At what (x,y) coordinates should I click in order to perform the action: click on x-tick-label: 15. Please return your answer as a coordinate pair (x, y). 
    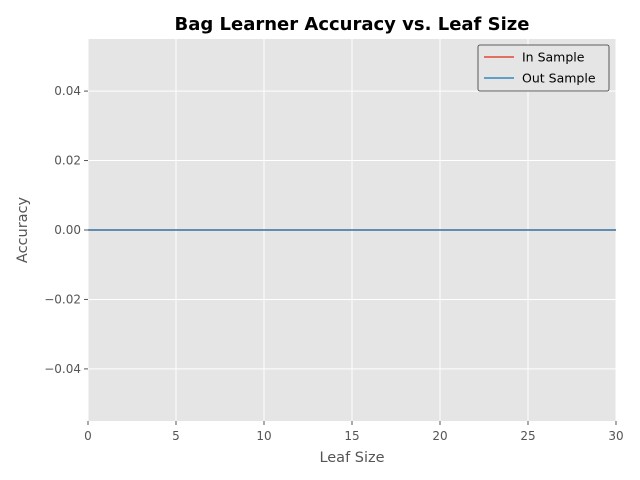
    Looking at the image, I should click on (351, 436).